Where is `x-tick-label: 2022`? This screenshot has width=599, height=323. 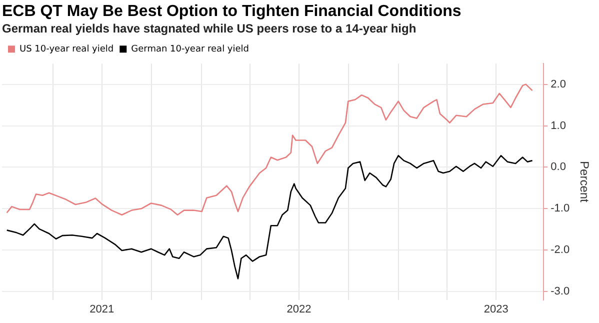
x-tick-label: 2022 is located at coordinates (299, 309).